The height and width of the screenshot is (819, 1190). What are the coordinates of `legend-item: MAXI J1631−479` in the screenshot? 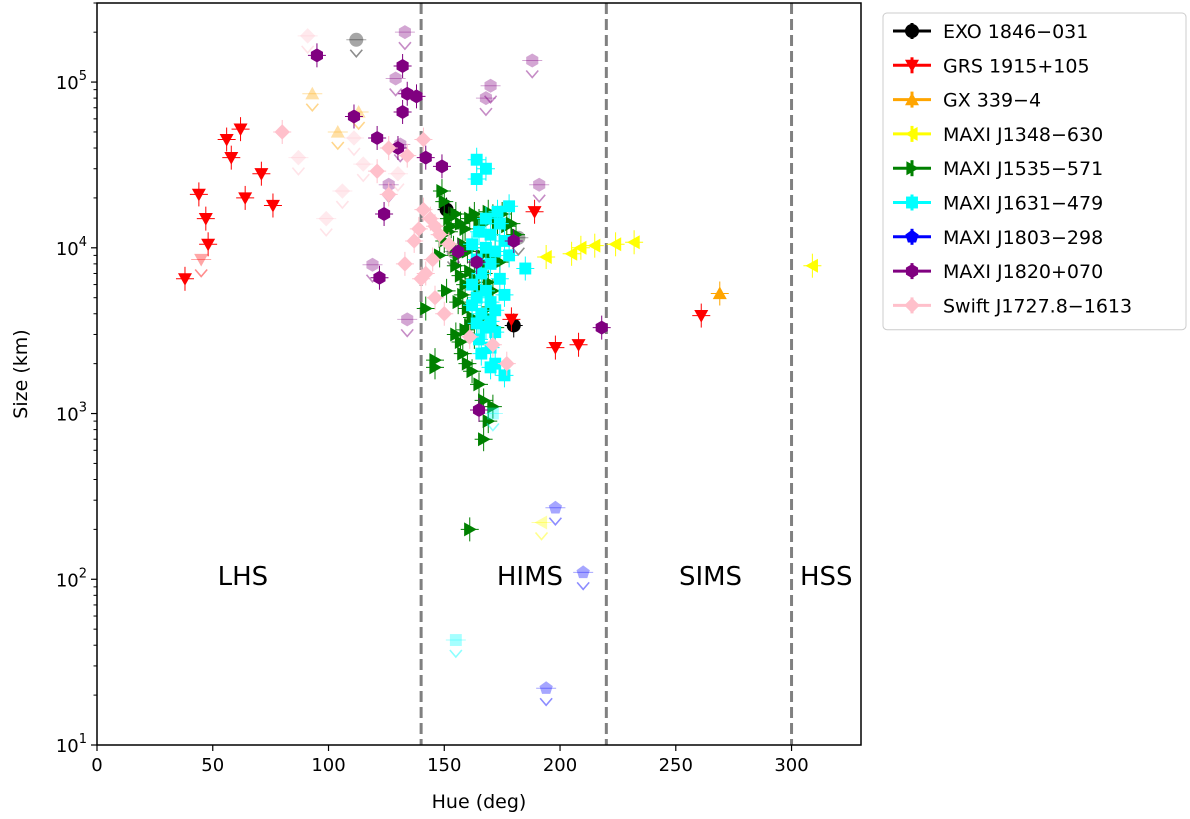 It's located at (998, 204).